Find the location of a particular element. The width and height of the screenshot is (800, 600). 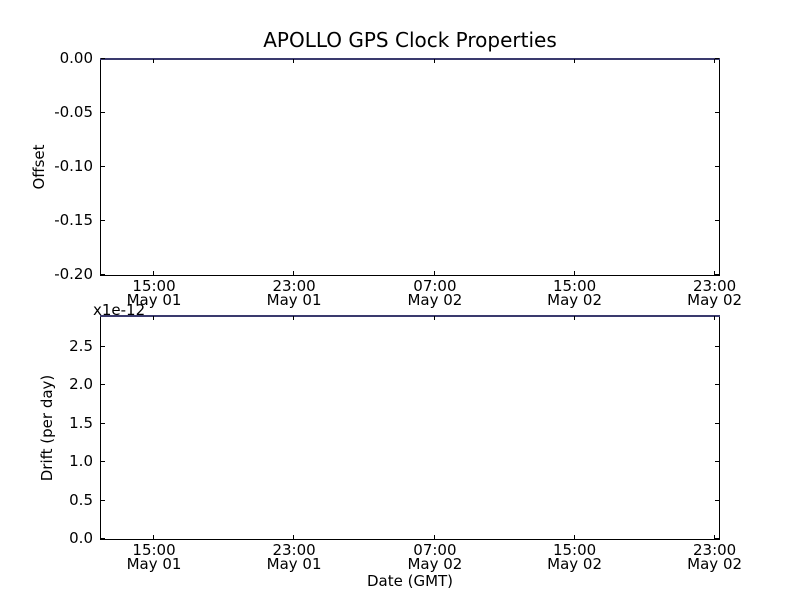

x-axis-label: Date (GMT) is located at coordinates (410, 581).